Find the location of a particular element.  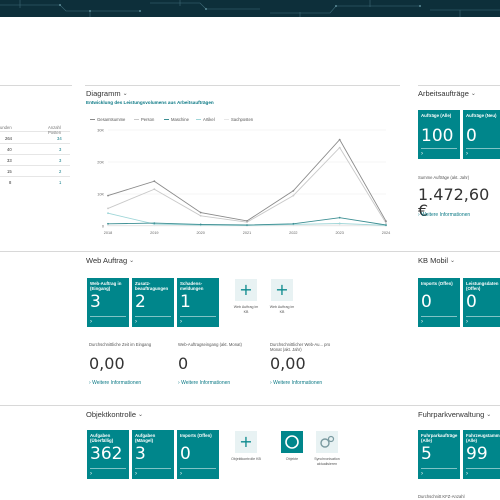

tile-value: 0 is located at coordinates (185, 454).